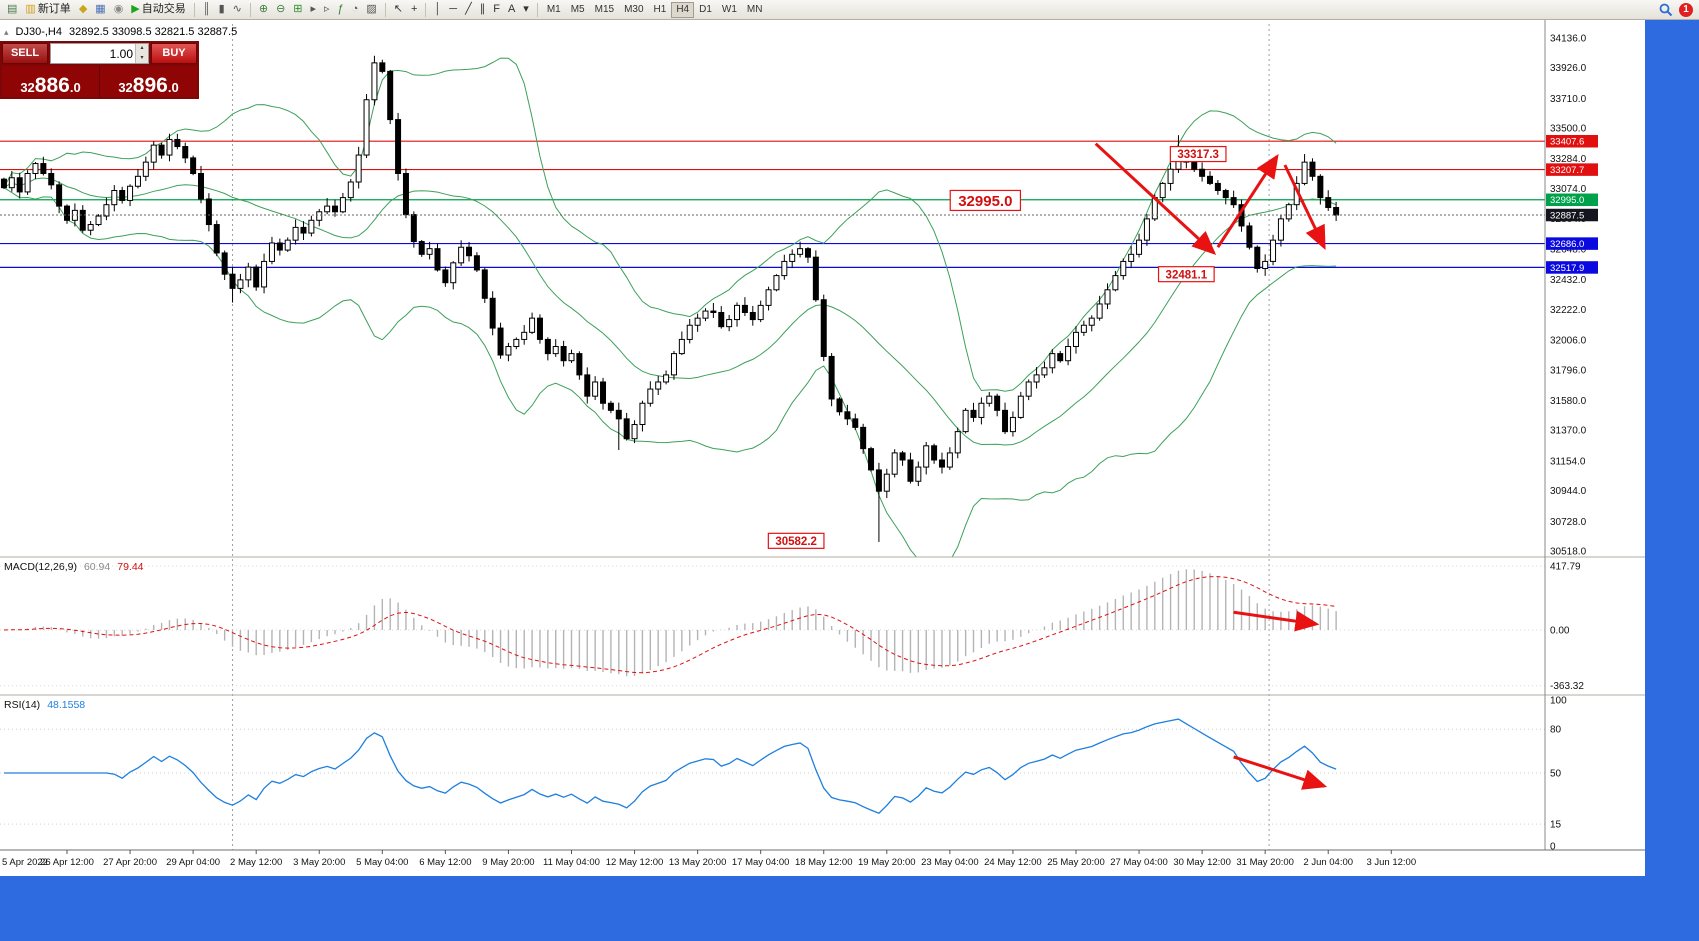 Image resolution: width=1699 pixels, height=941 pixels. I want to click on text-button: A, so click(511, 10).